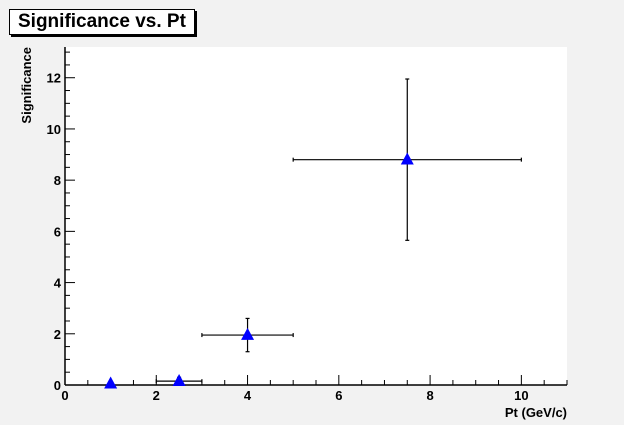 This screenshot has height=425, width=624. I want to click on x-tick-label: 8, so click(429, 395).